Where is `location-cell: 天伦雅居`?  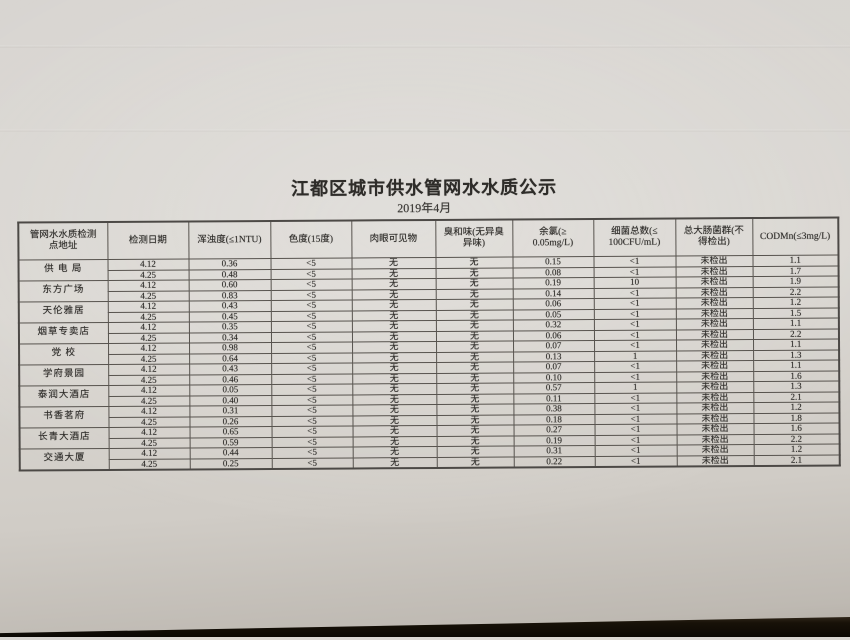
location-cell: 天伦雅居 is located at coordinates (63, 312).